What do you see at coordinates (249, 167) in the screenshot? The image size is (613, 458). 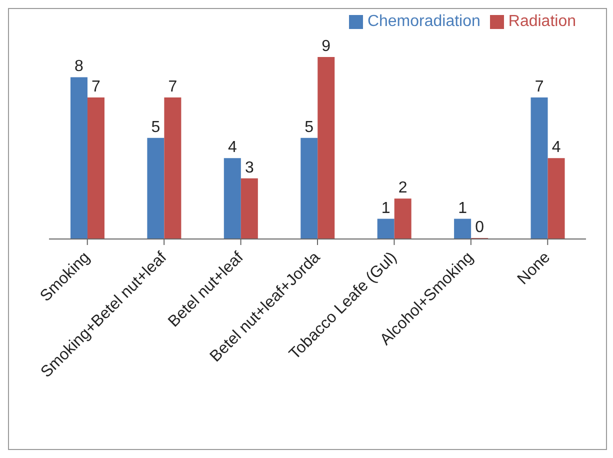 I see `data-label: 3` at bounding box center [249, 167].